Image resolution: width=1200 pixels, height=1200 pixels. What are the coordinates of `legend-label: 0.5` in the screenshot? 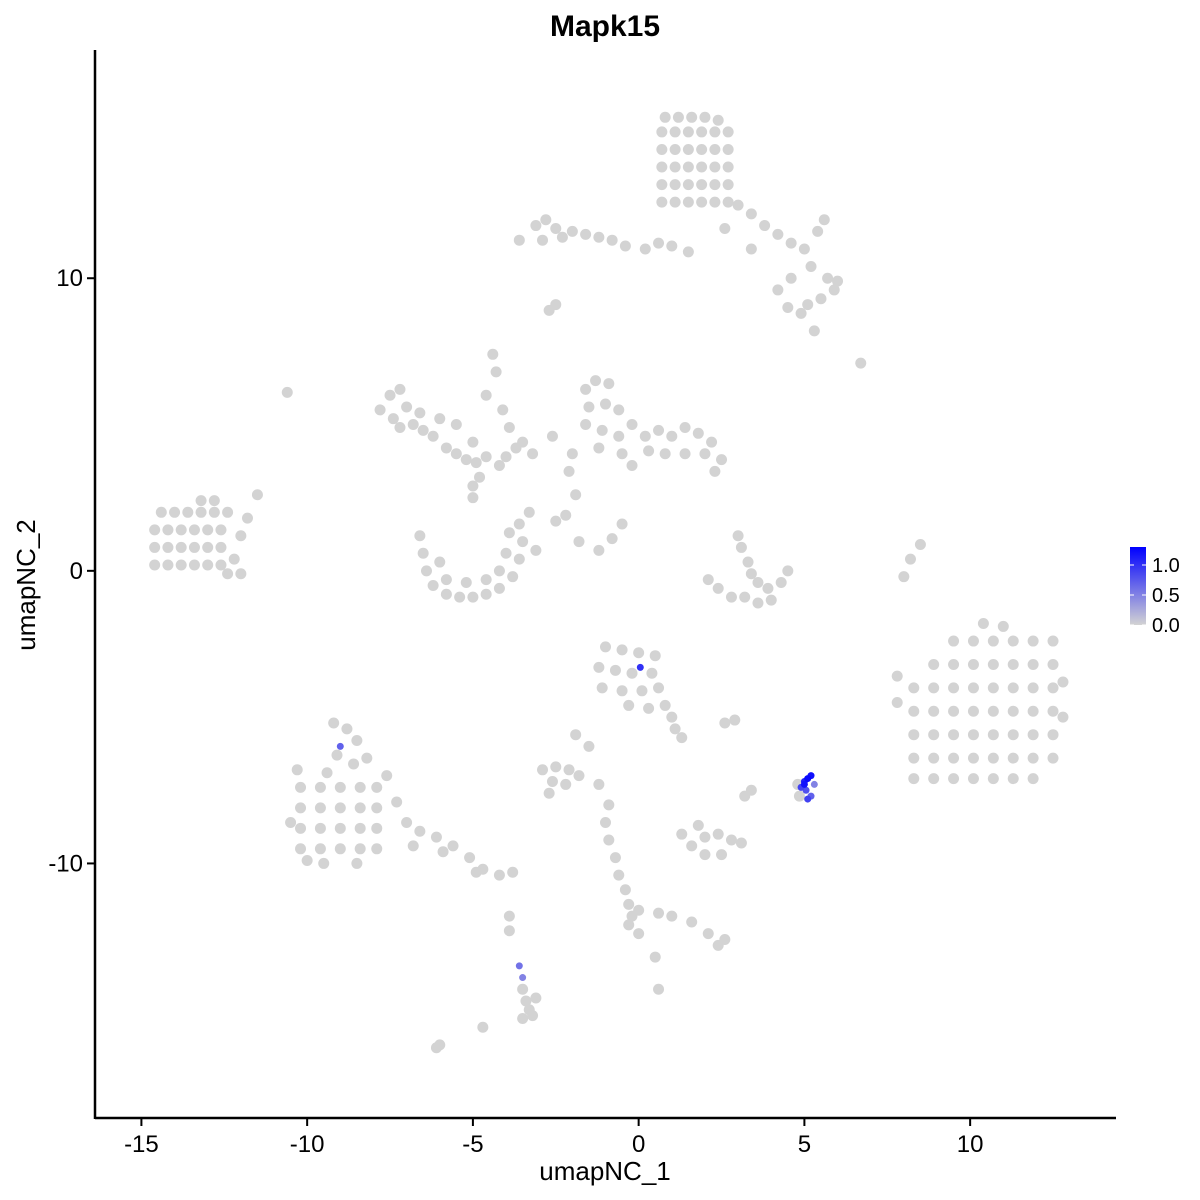 It's located at (1166, 596).